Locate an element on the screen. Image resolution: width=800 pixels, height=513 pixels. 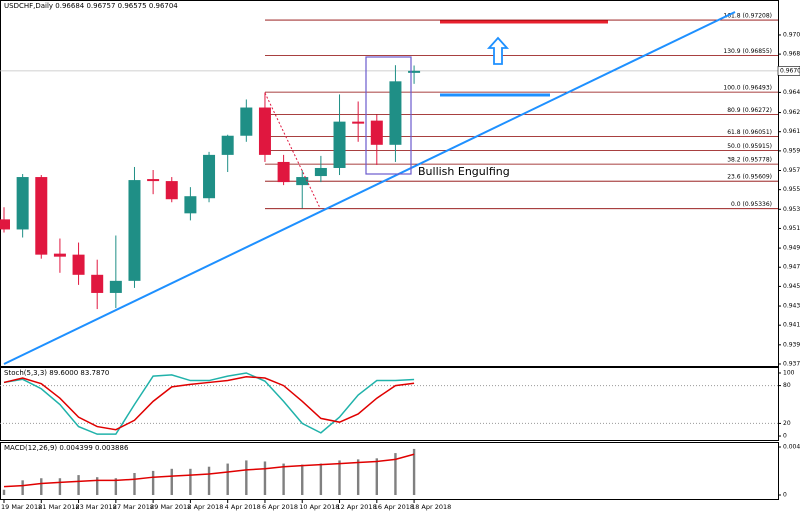
last-price-box is located at coordinates (788, 71).